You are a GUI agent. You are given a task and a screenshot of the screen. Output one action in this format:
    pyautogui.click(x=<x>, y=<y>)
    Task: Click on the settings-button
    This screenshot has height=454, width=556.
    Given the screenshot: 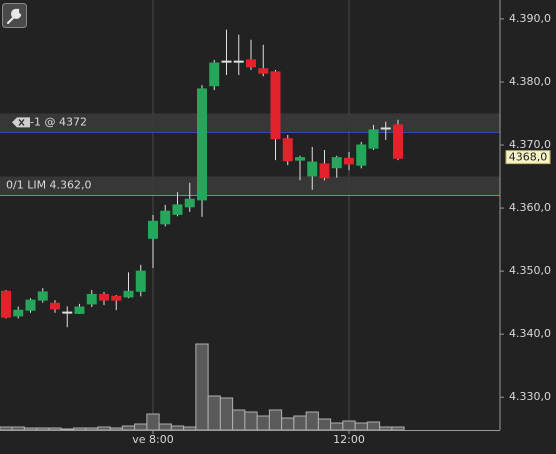 What is the action you would take?
    pyautogui.click(x=14, y=15)
    